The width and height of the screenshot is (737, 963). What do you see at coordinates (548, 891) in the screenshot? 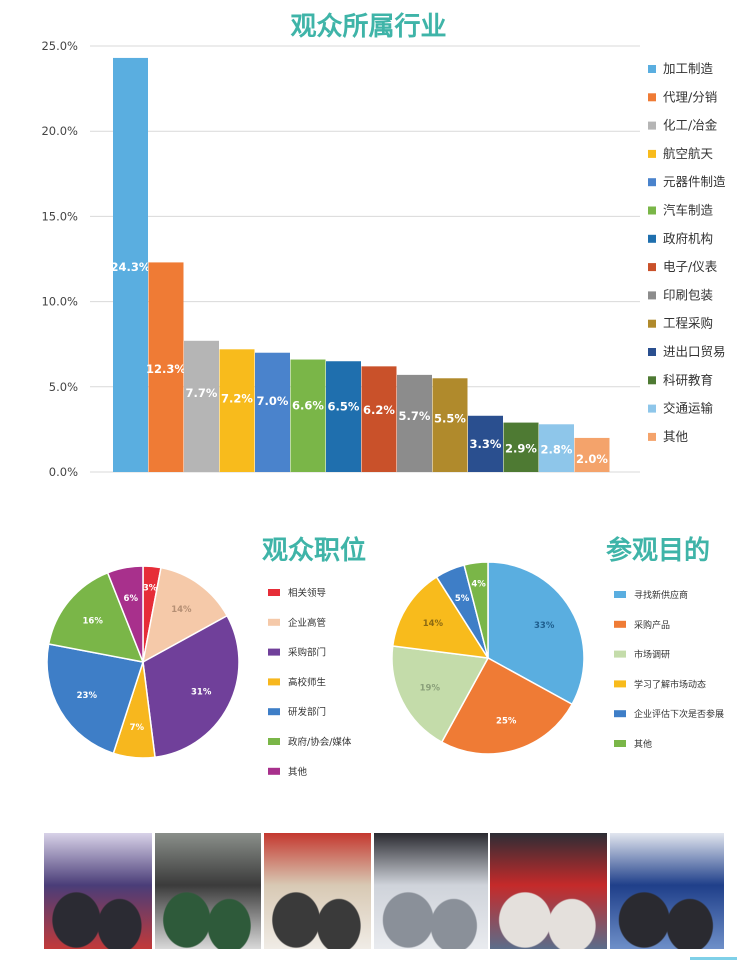
I see `photo-booth-discussion` at bounding box center [548, 891].